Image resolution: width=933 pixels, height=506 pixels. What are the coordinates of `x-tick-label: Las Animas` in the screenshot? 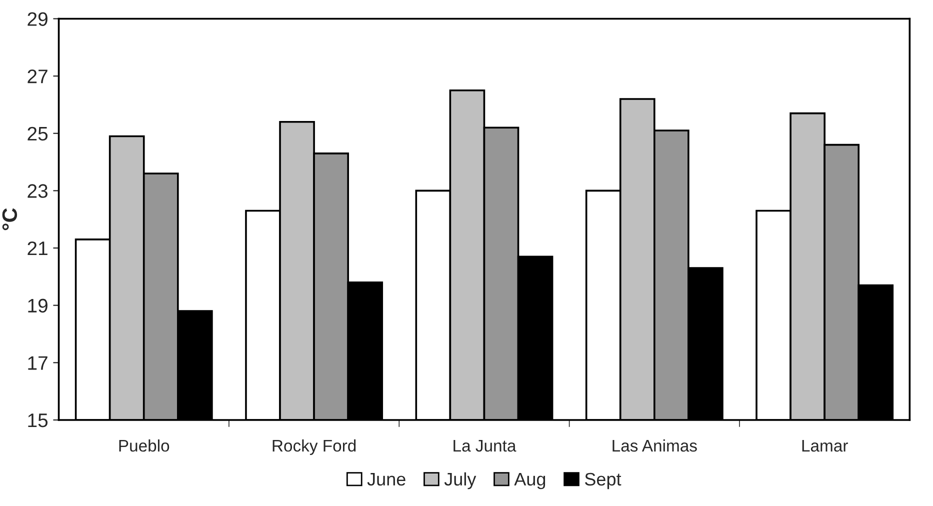 It's located at (654, 445).